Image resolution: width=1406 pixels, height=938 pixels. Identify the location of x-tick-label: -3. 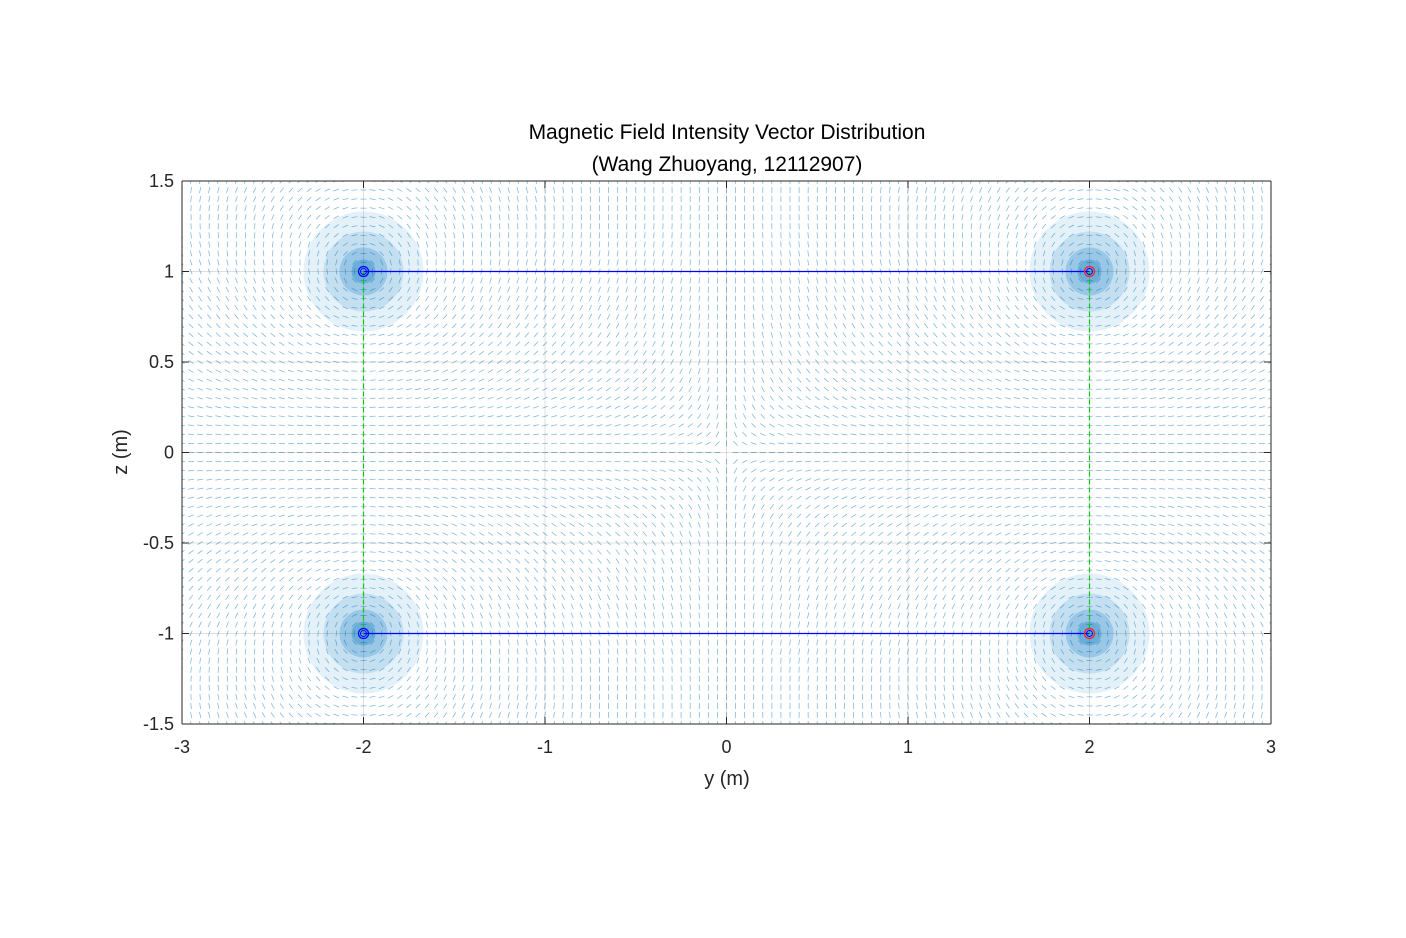
(182, 747).